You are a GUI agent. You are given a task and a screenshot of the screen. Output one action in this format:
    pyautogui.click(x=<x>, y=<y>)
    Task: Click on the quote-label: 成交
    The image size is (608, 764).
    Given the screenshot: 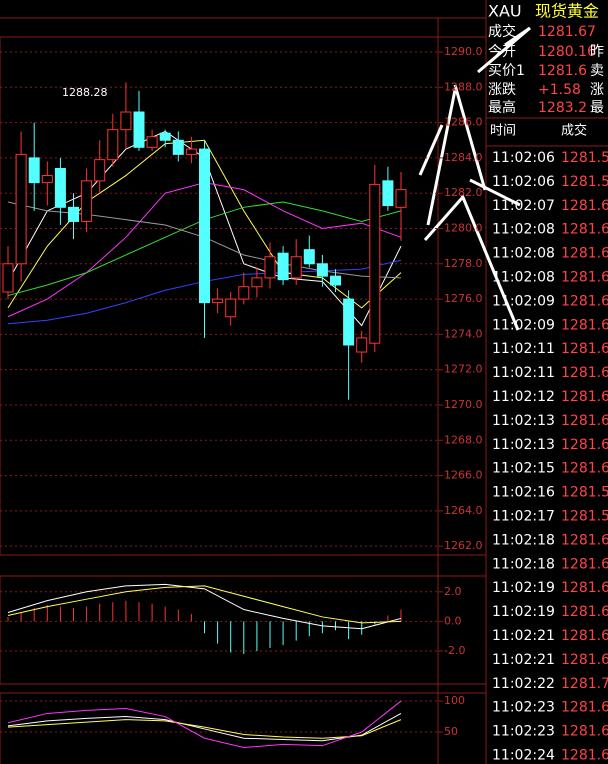 What is the action you would take?
    pyautogui.click(x=502, y=31)
    